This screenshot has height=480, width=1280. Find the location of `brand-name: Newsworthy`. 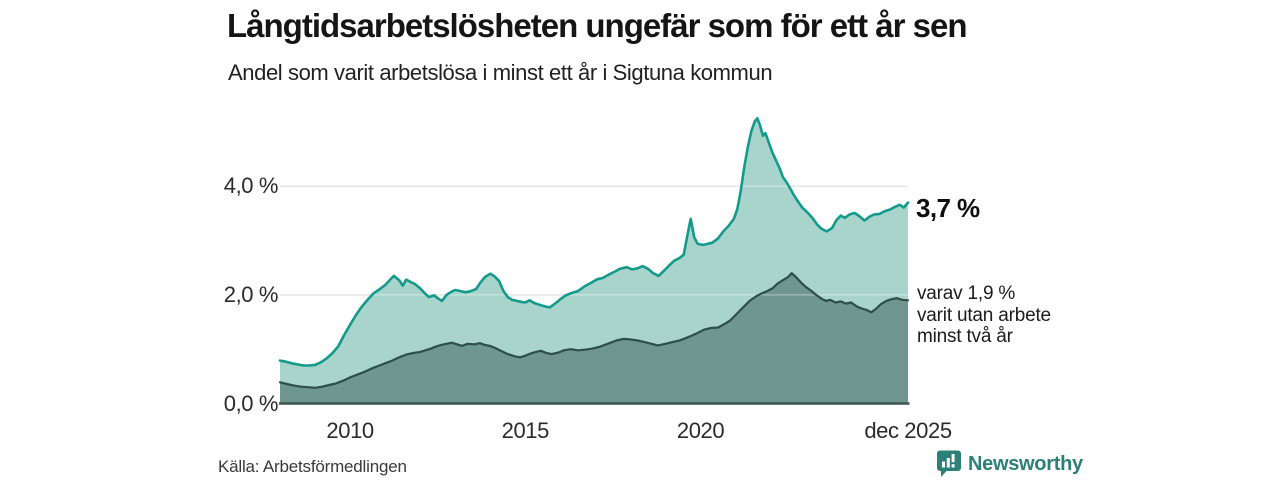

brand-name: Newsworthy is located at coordinates (1025, 463).